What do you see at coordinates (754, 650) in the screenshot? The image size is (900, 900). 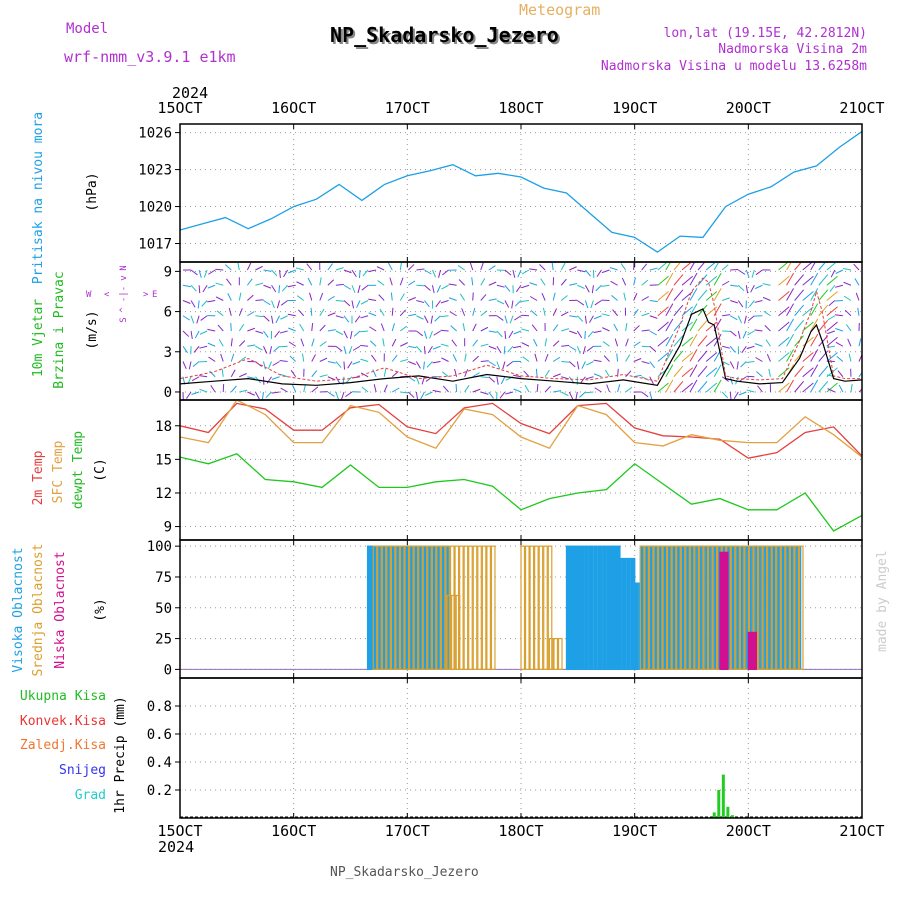 I see `cloud-bar-low` at bounding box center [754, 650].